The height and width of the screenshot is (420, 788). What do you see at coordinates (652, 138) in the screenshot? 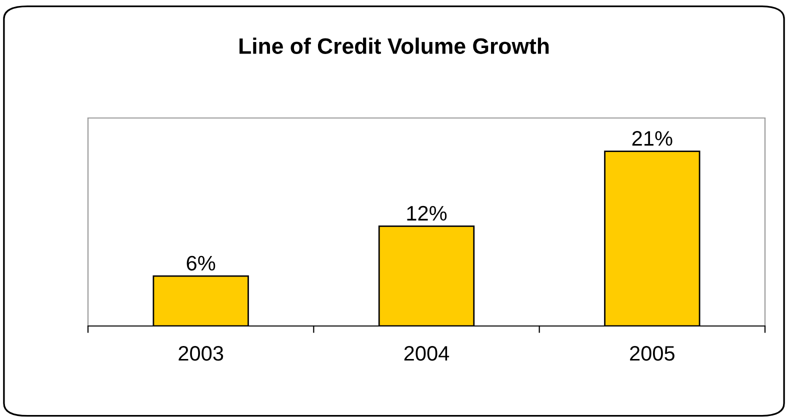
I see `data-label: 21%` at bounding box center [652, 138].